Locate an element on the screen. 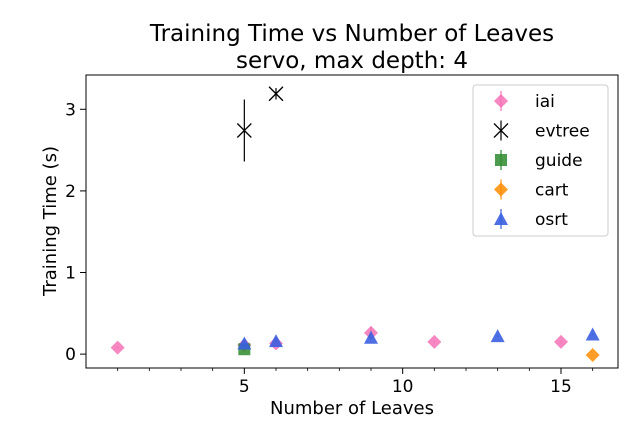  legend-label-osrt: osrt is located at coordinates (551, 220).